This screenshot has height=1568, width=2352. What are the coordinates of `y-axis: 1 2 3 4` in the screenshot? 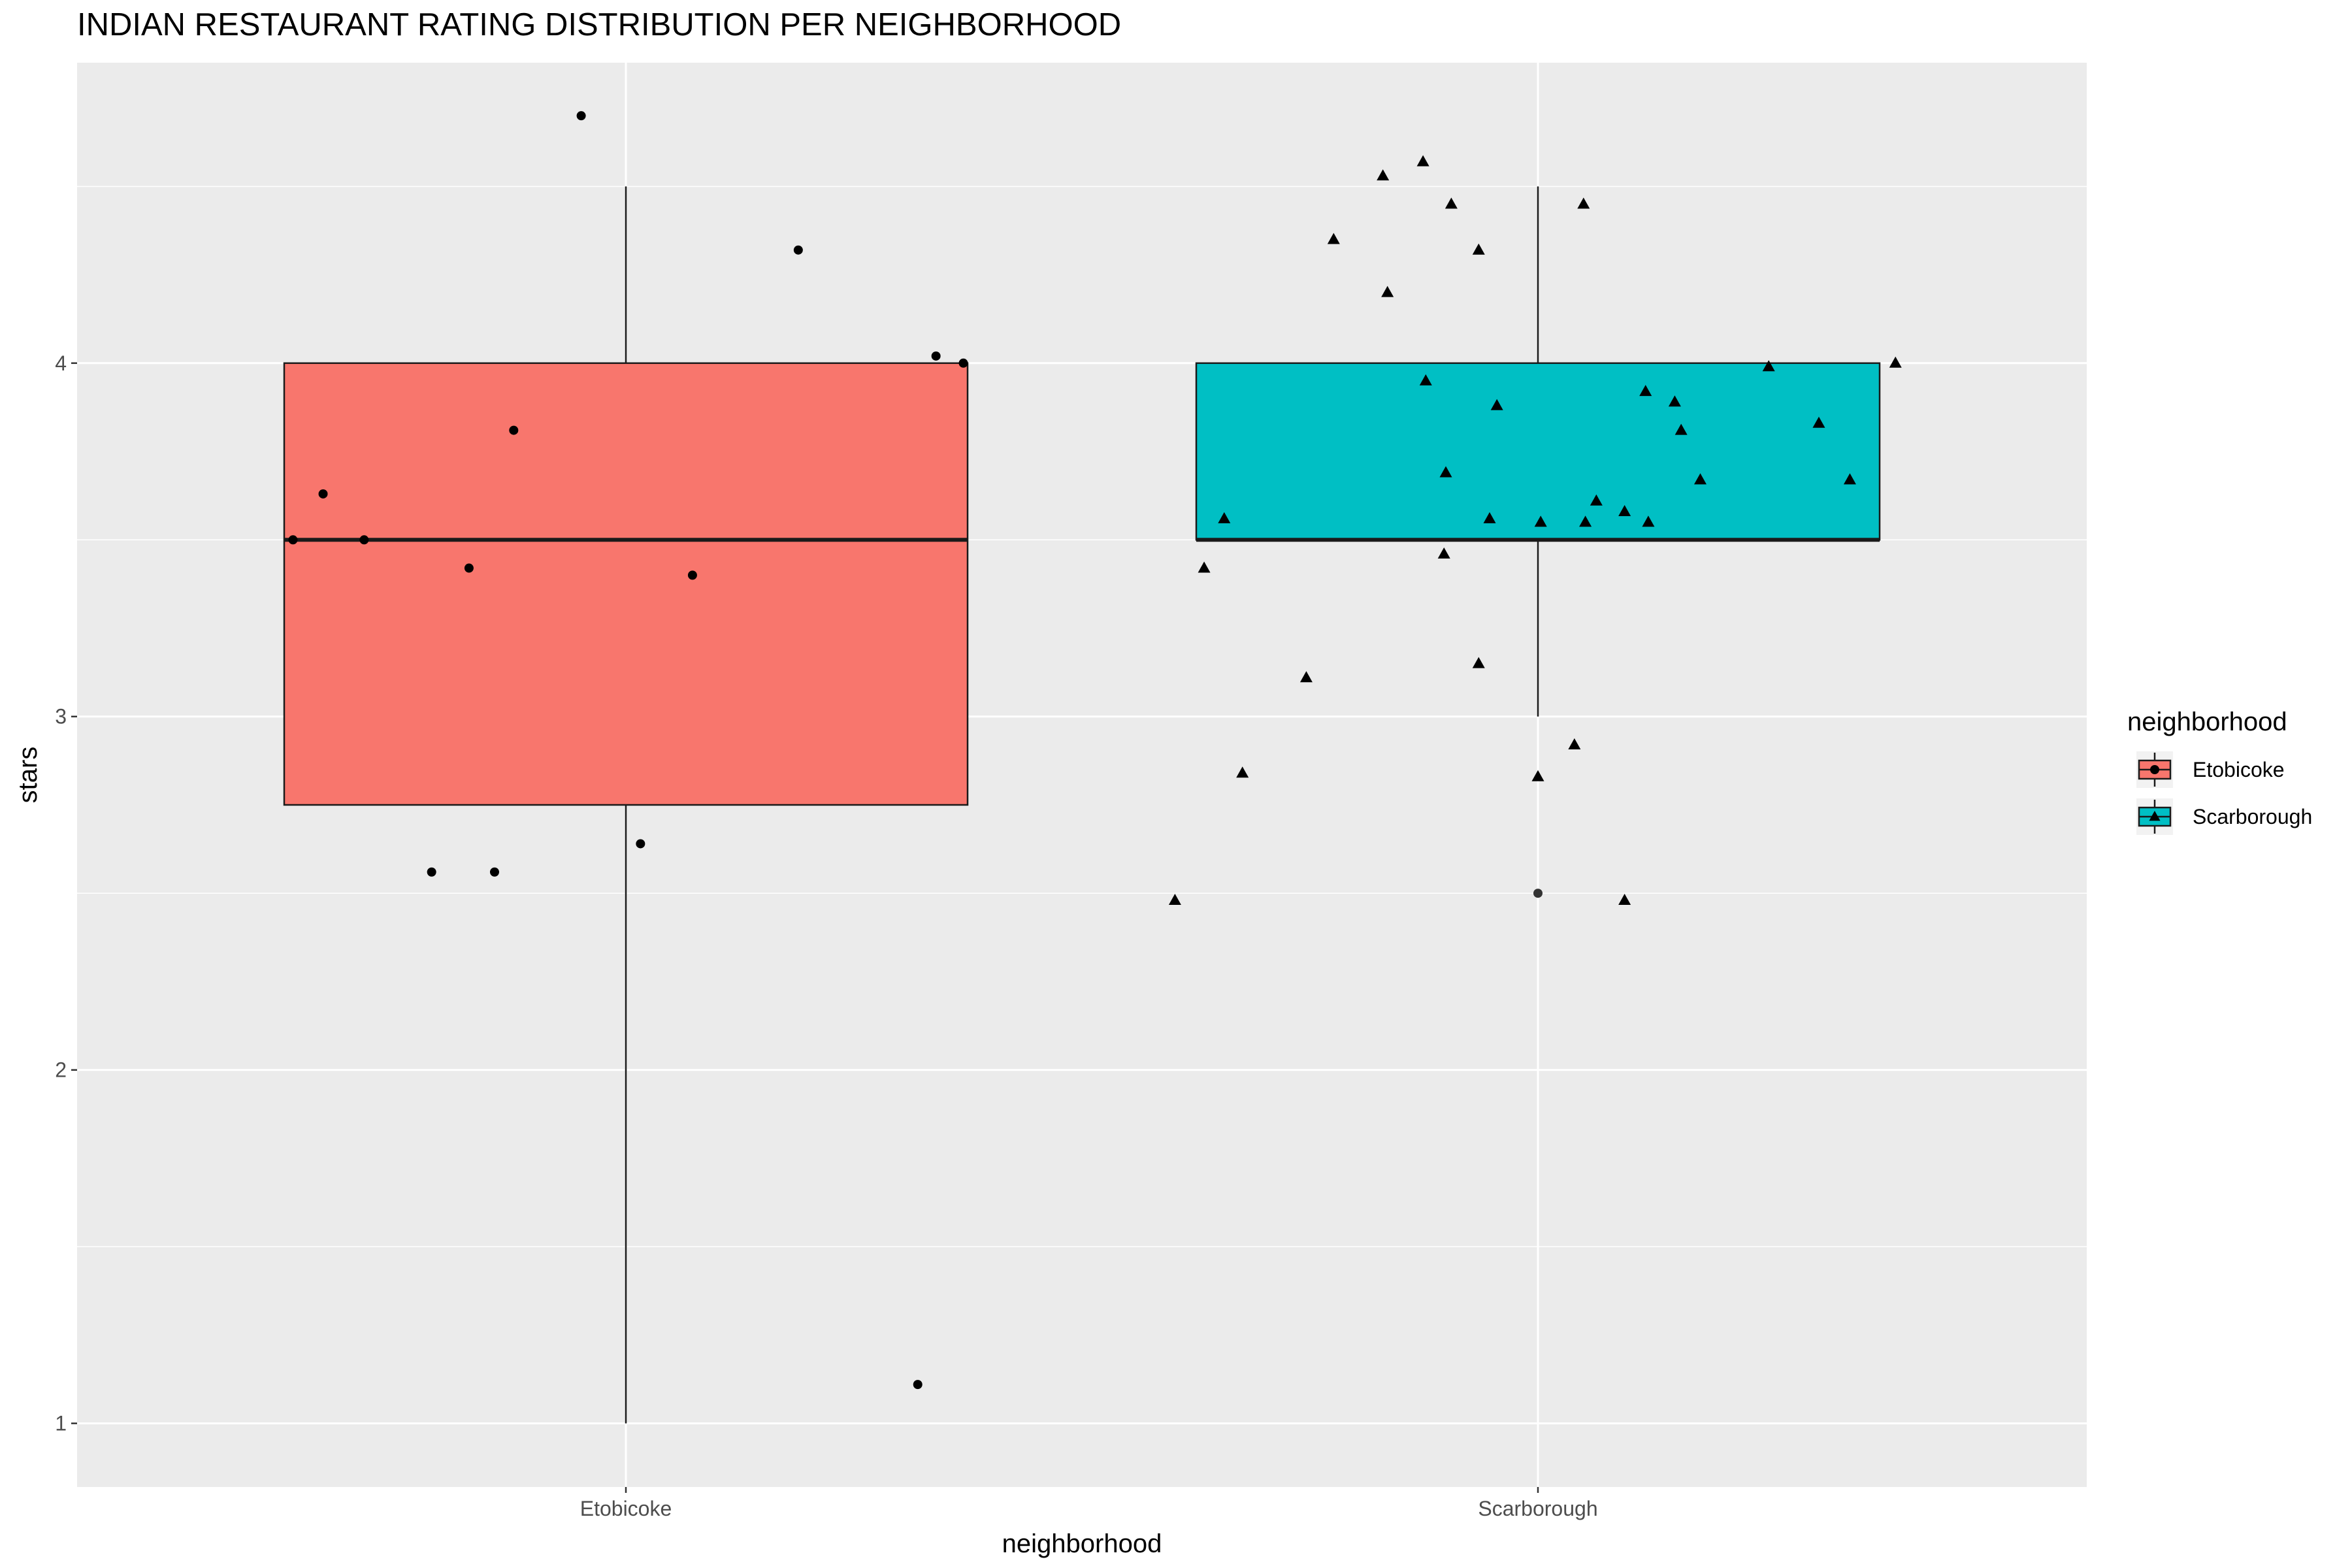 It's located at (66, 893).